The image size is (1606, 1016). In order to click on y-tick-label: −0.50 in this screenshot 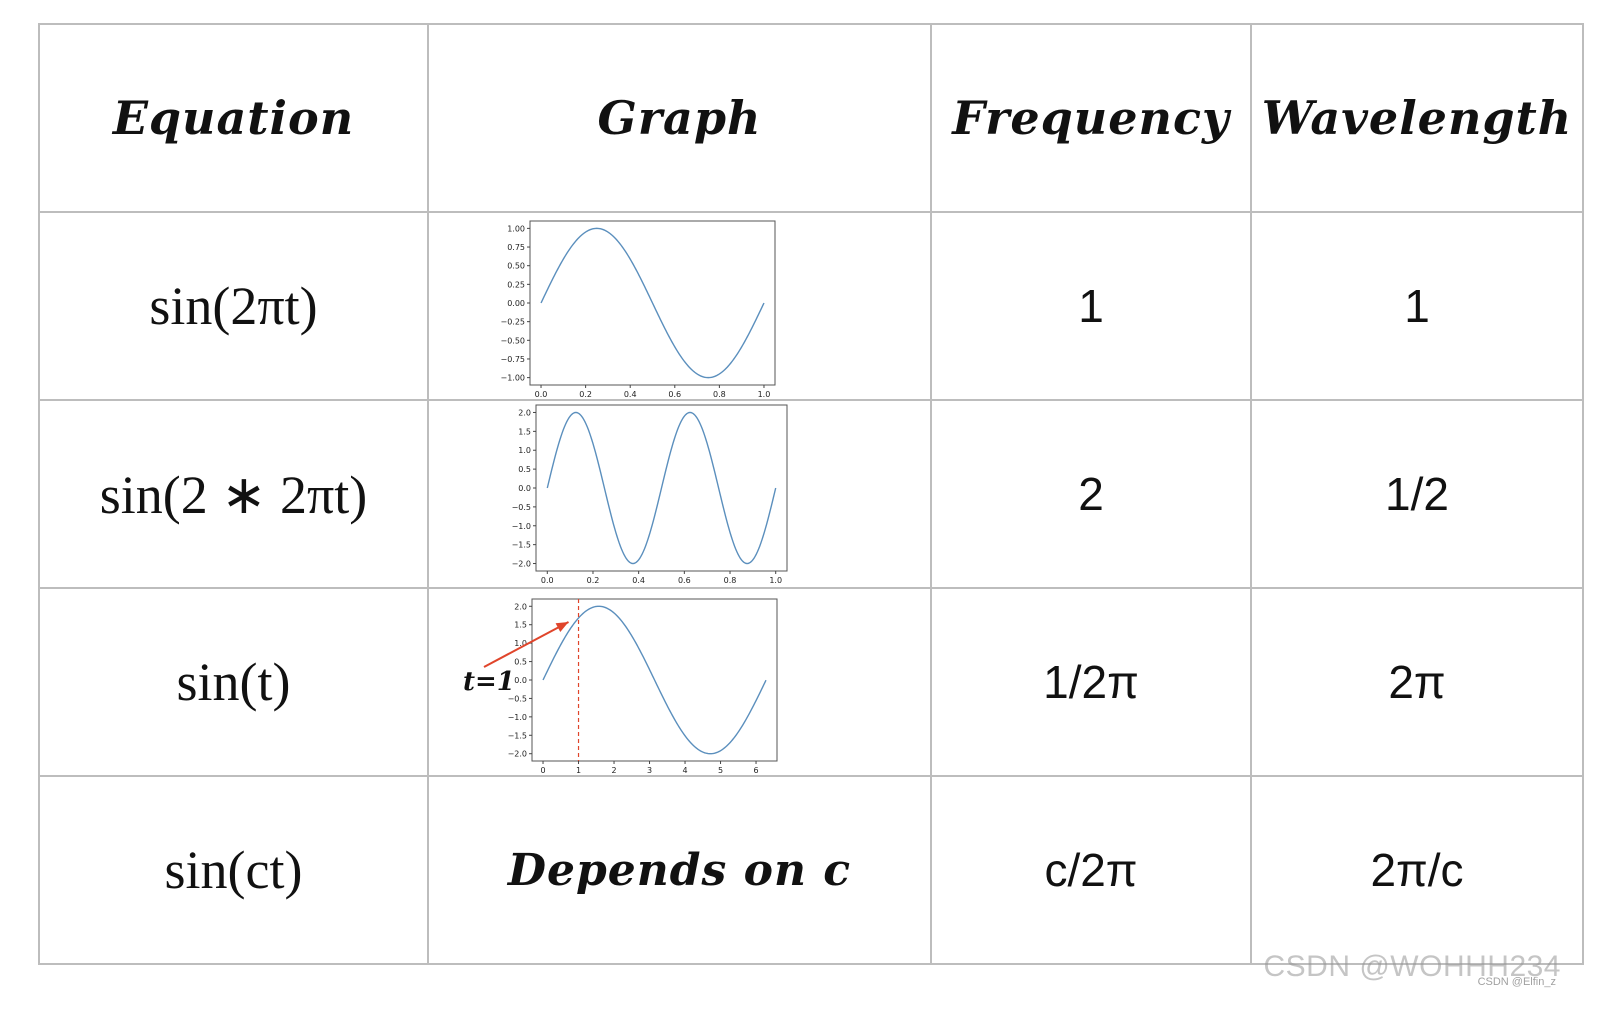, I will do `click(512, 340)`.